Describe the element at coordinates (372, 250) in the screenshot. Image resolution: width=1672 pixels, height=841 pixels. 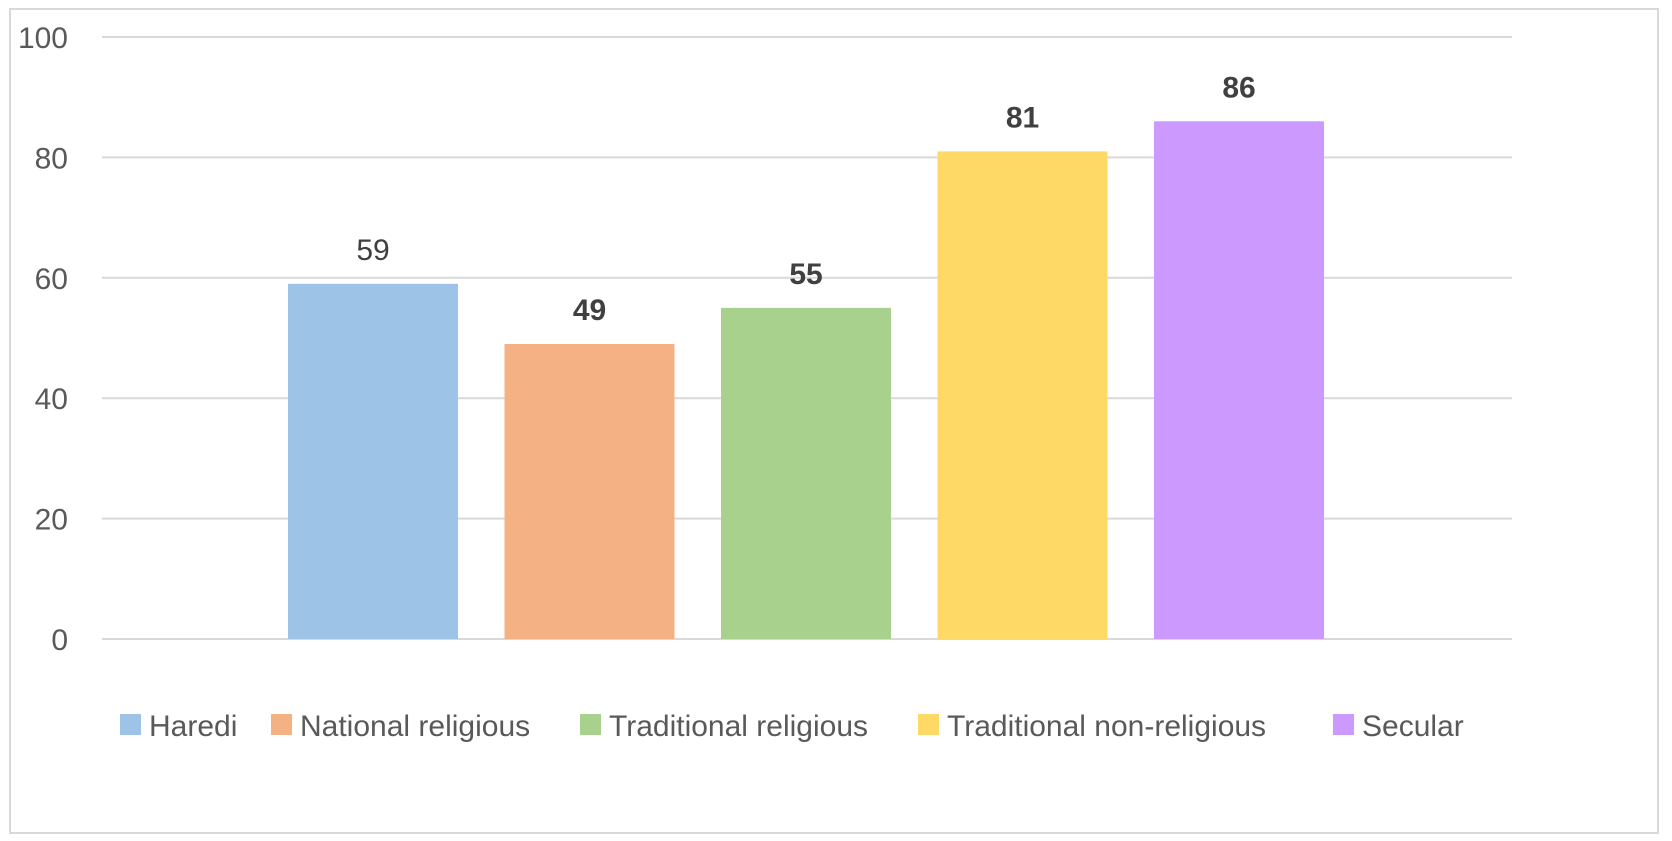
I see `data-label-haredi: 59` at that location.